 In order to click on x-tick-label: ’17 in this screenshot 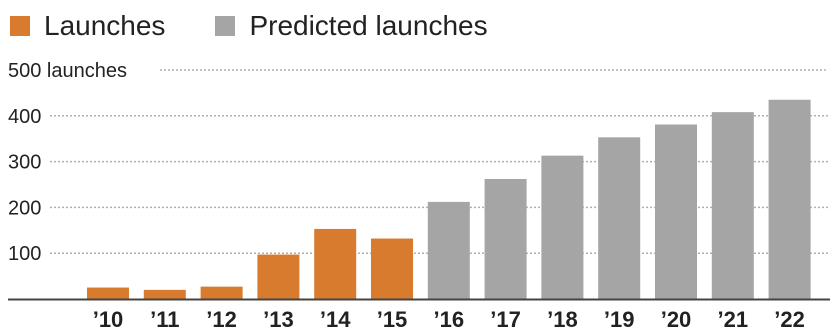, I will do `click(505, 319)`.